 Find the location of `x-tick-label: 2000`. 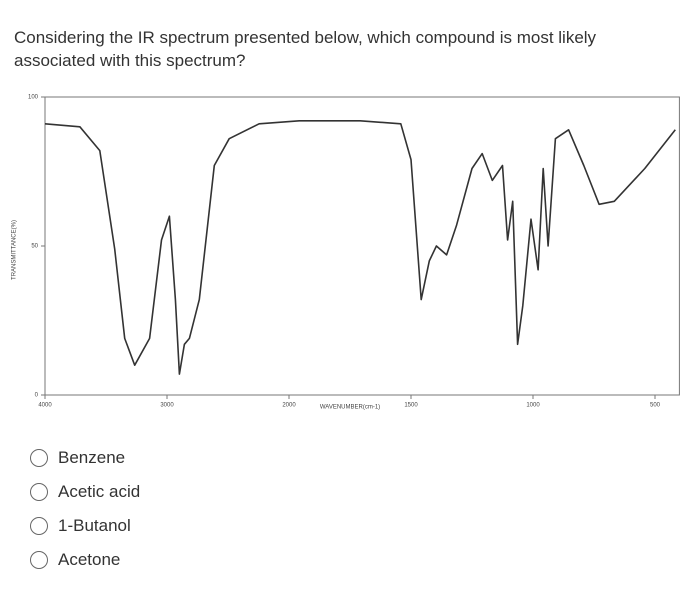

x-tick-label: 2000 is located at coordinates (289, 406).